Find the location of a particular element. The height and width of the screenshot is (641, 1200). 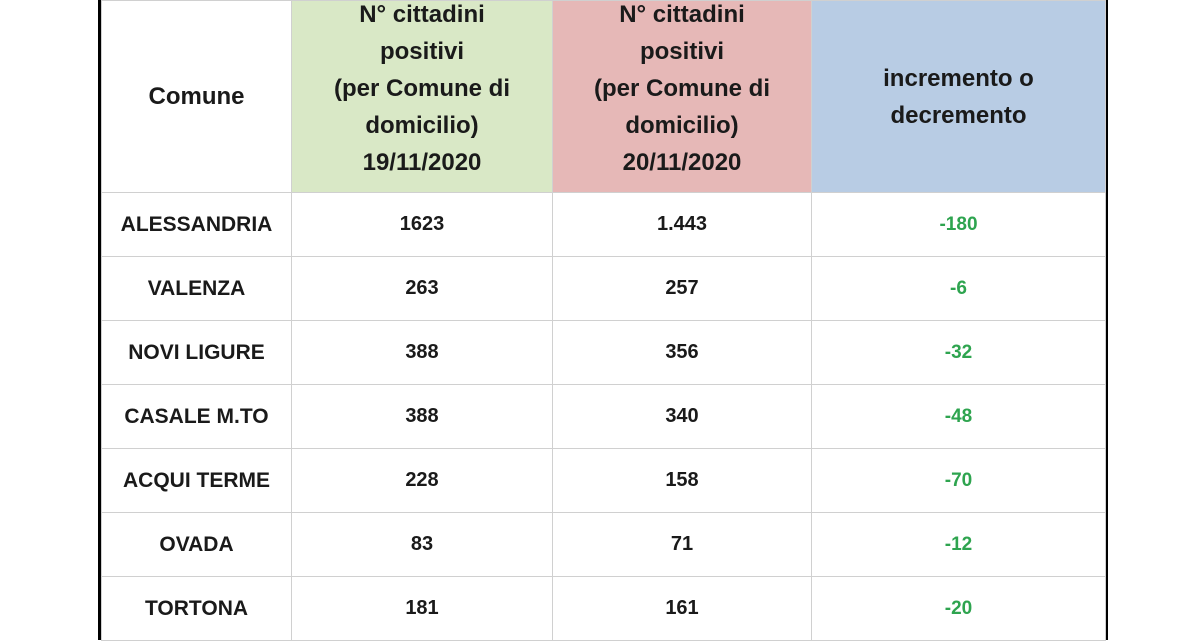

cell-positivi-19-11: 228 is located at coordinates (422, 480).